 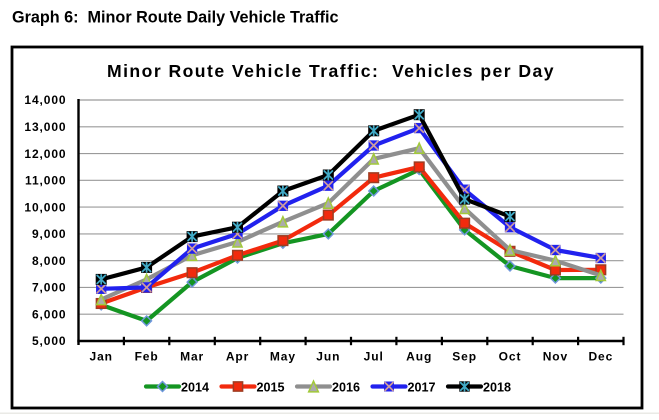 I want to click on svg-text: 6,000, so click(x=49, y=314).